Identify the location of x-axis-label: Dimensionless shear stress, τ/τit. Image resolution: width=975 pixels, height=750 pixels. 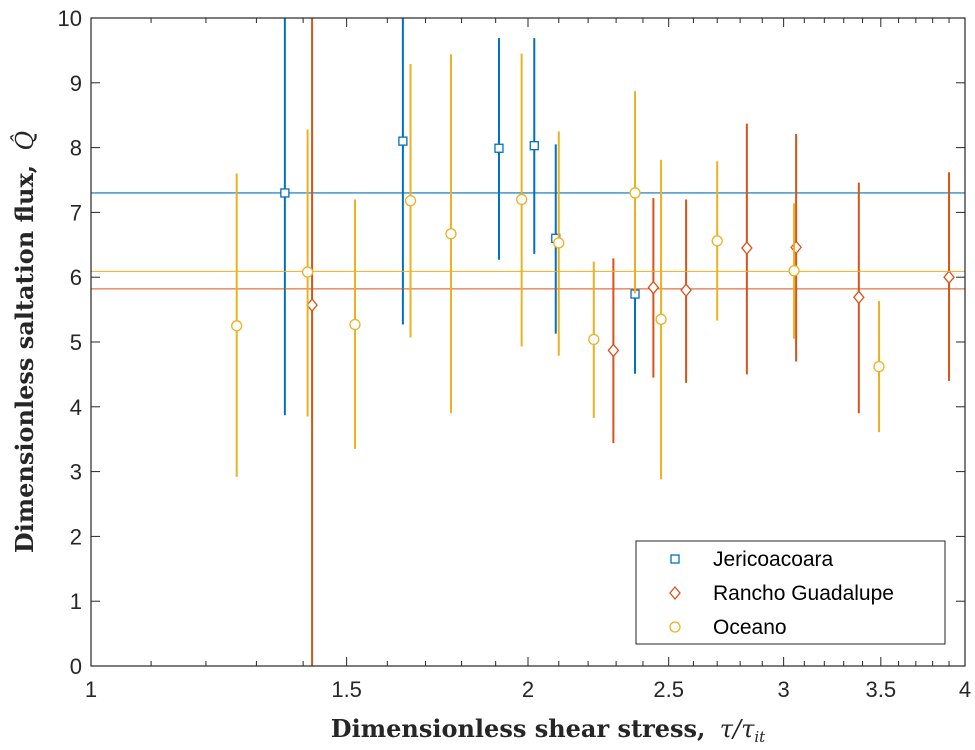
(548, 730).